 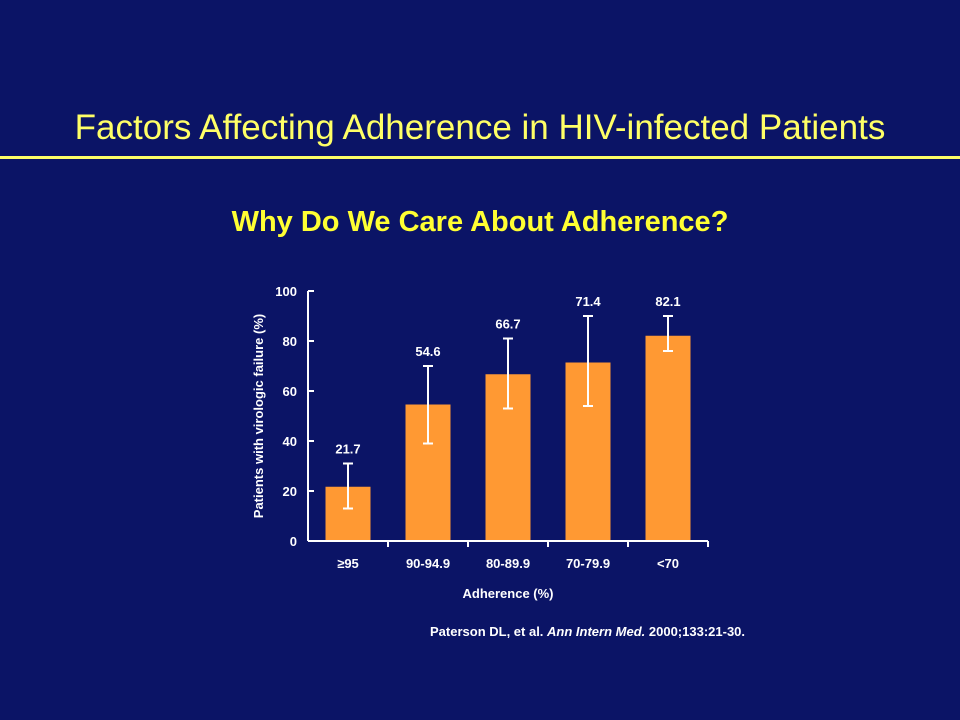 What do you see at coordinates (480, 222) in the screenshot?
I see `chart-title: Why Do We Care About Adherence?` at bounding box center [480, 222].